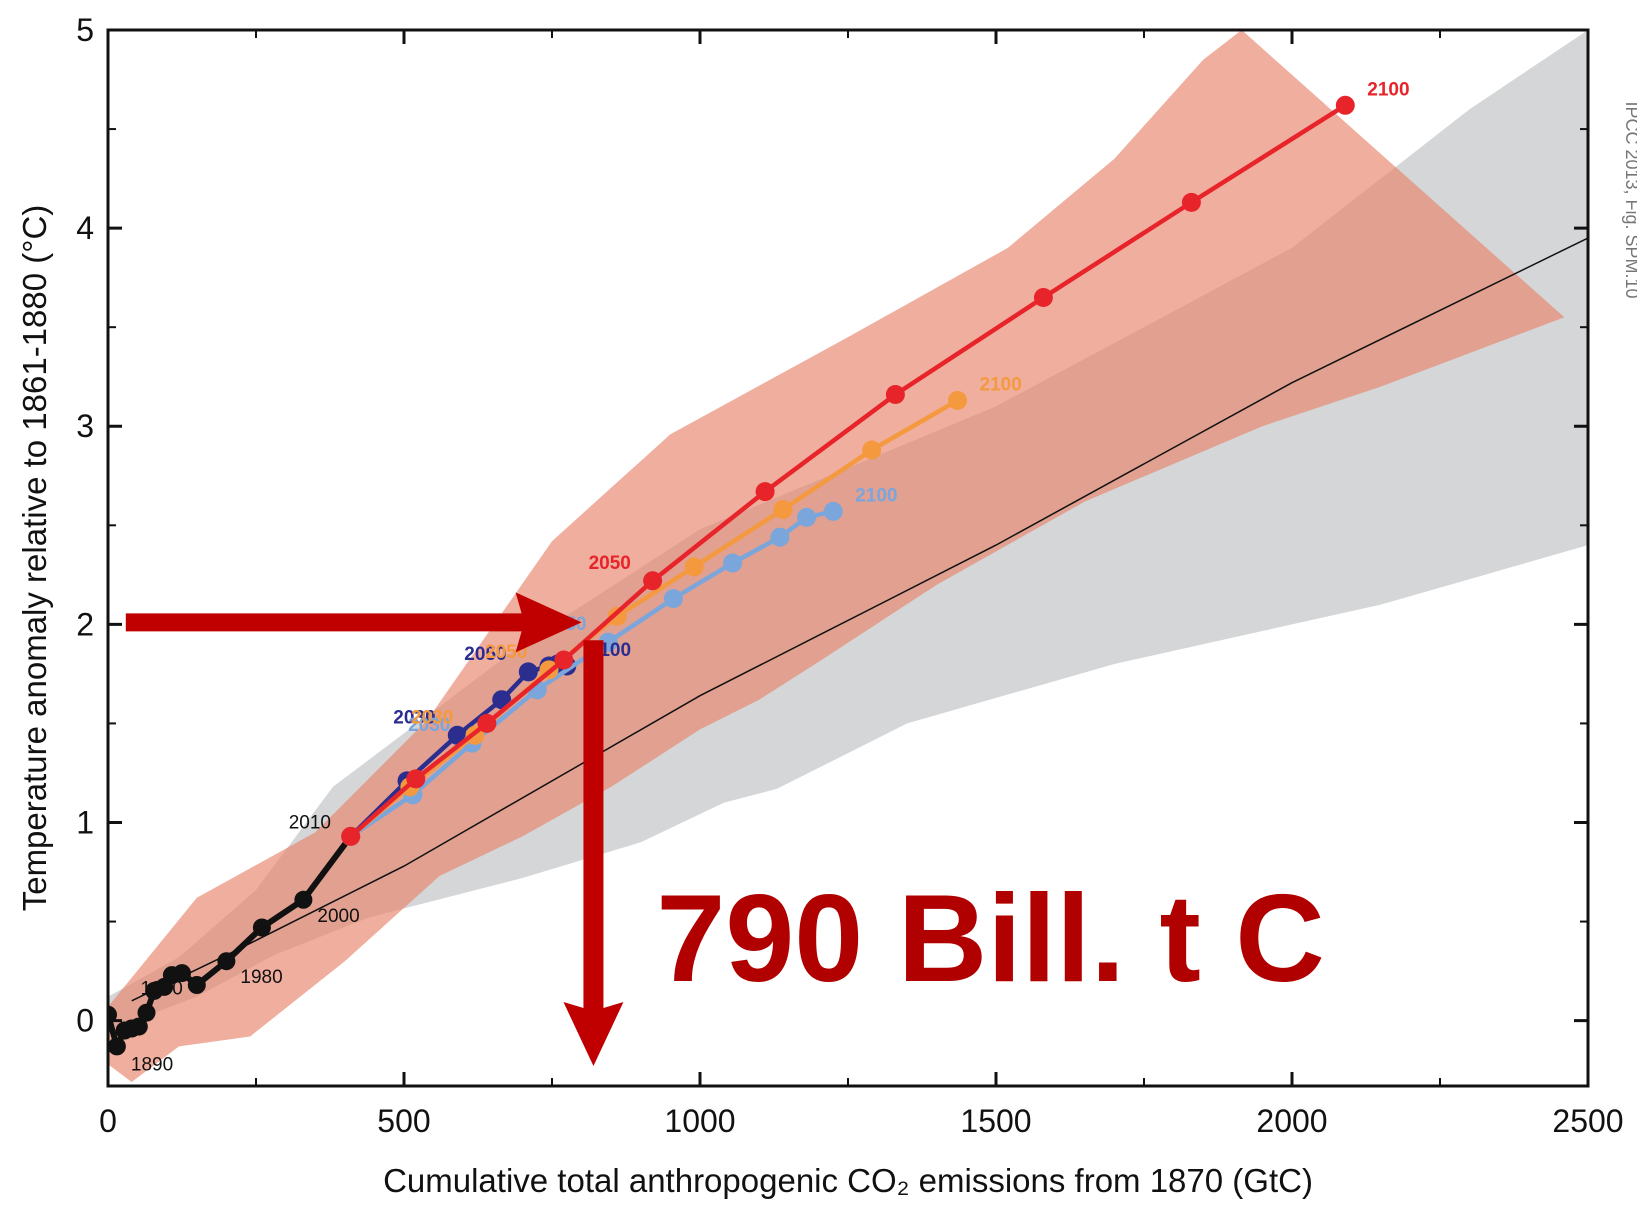  Describe the element at coordinates (506, 652) in the screenshot. I see `point-label-4-2: 2050` at that location.